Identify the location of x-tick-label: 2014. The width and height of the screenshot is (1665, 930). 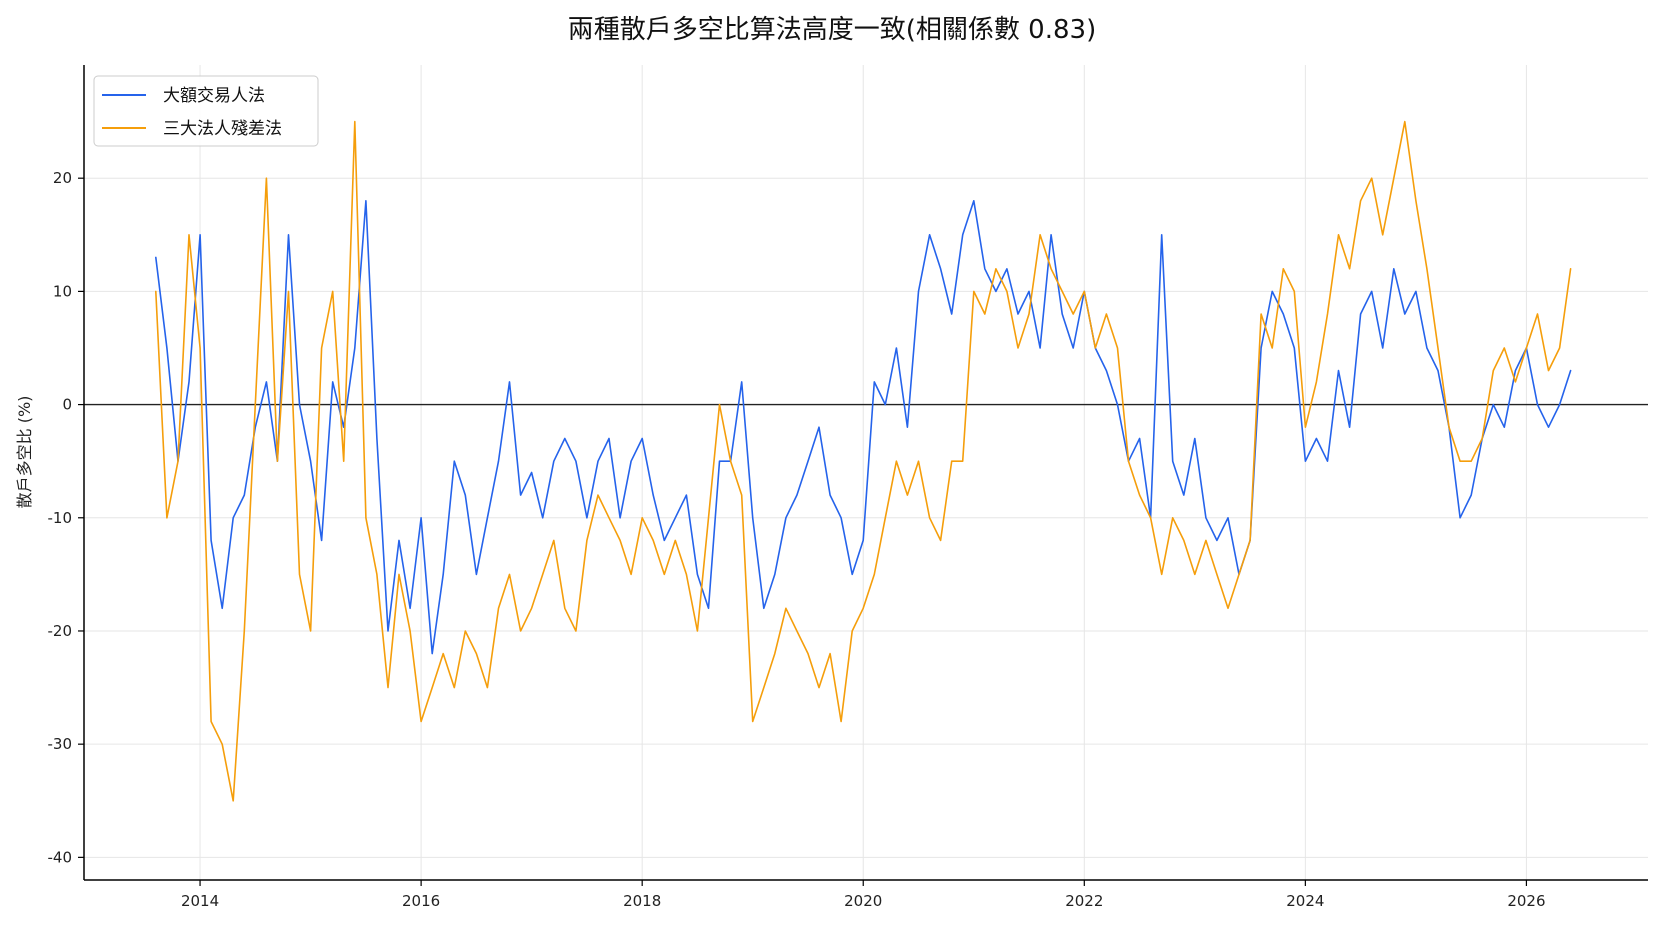
(200, 901).